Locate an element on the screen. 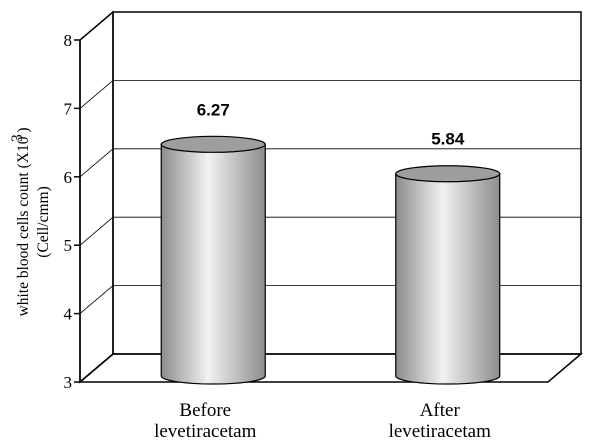  y-tick-label: 7 is located at coordinates (68, 108).